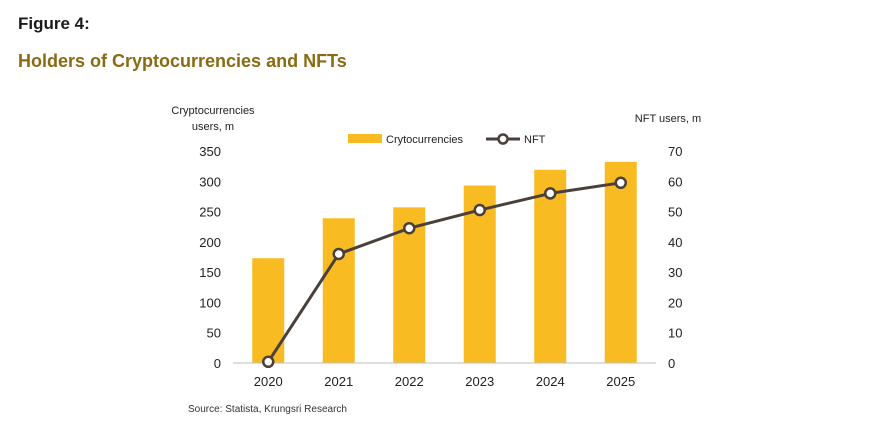 The image size is (870, 437). I want to click on legend-swatch-nft-marker, so click(503, 139).